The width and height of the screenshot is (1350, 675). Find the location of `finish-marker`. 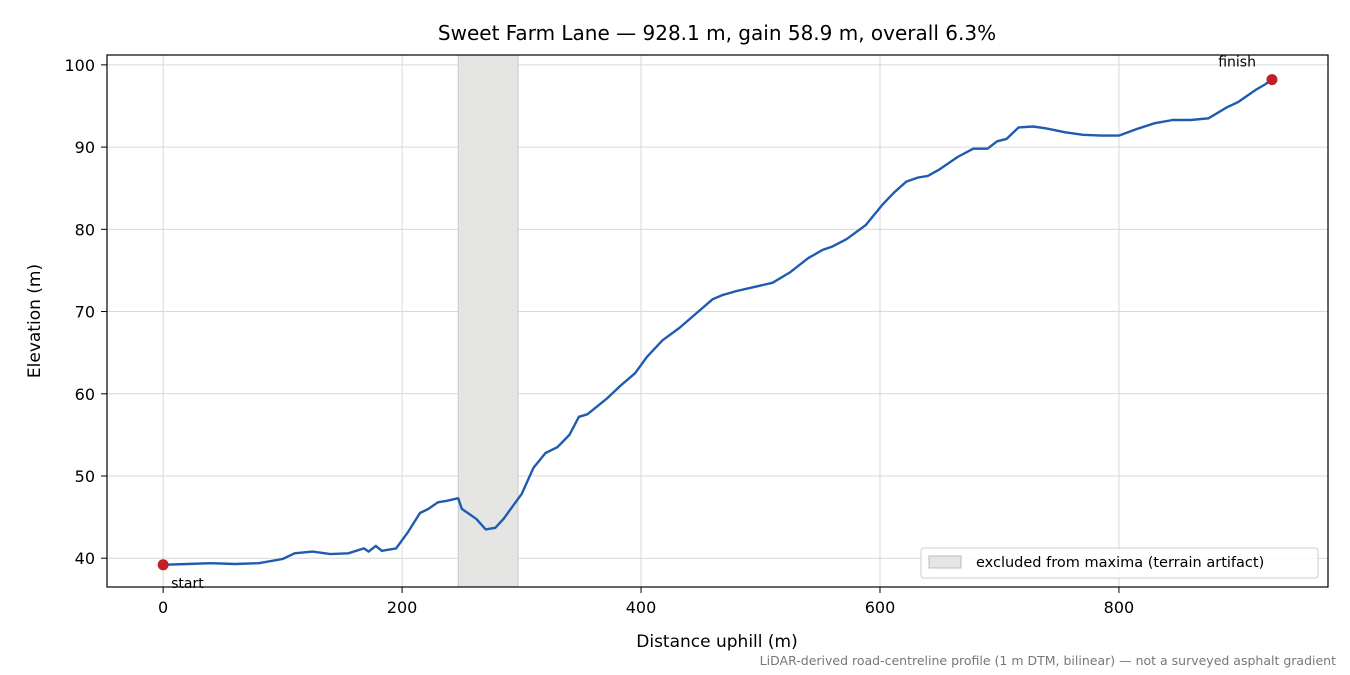

finish-marker is located at coordinates (1272, 80).